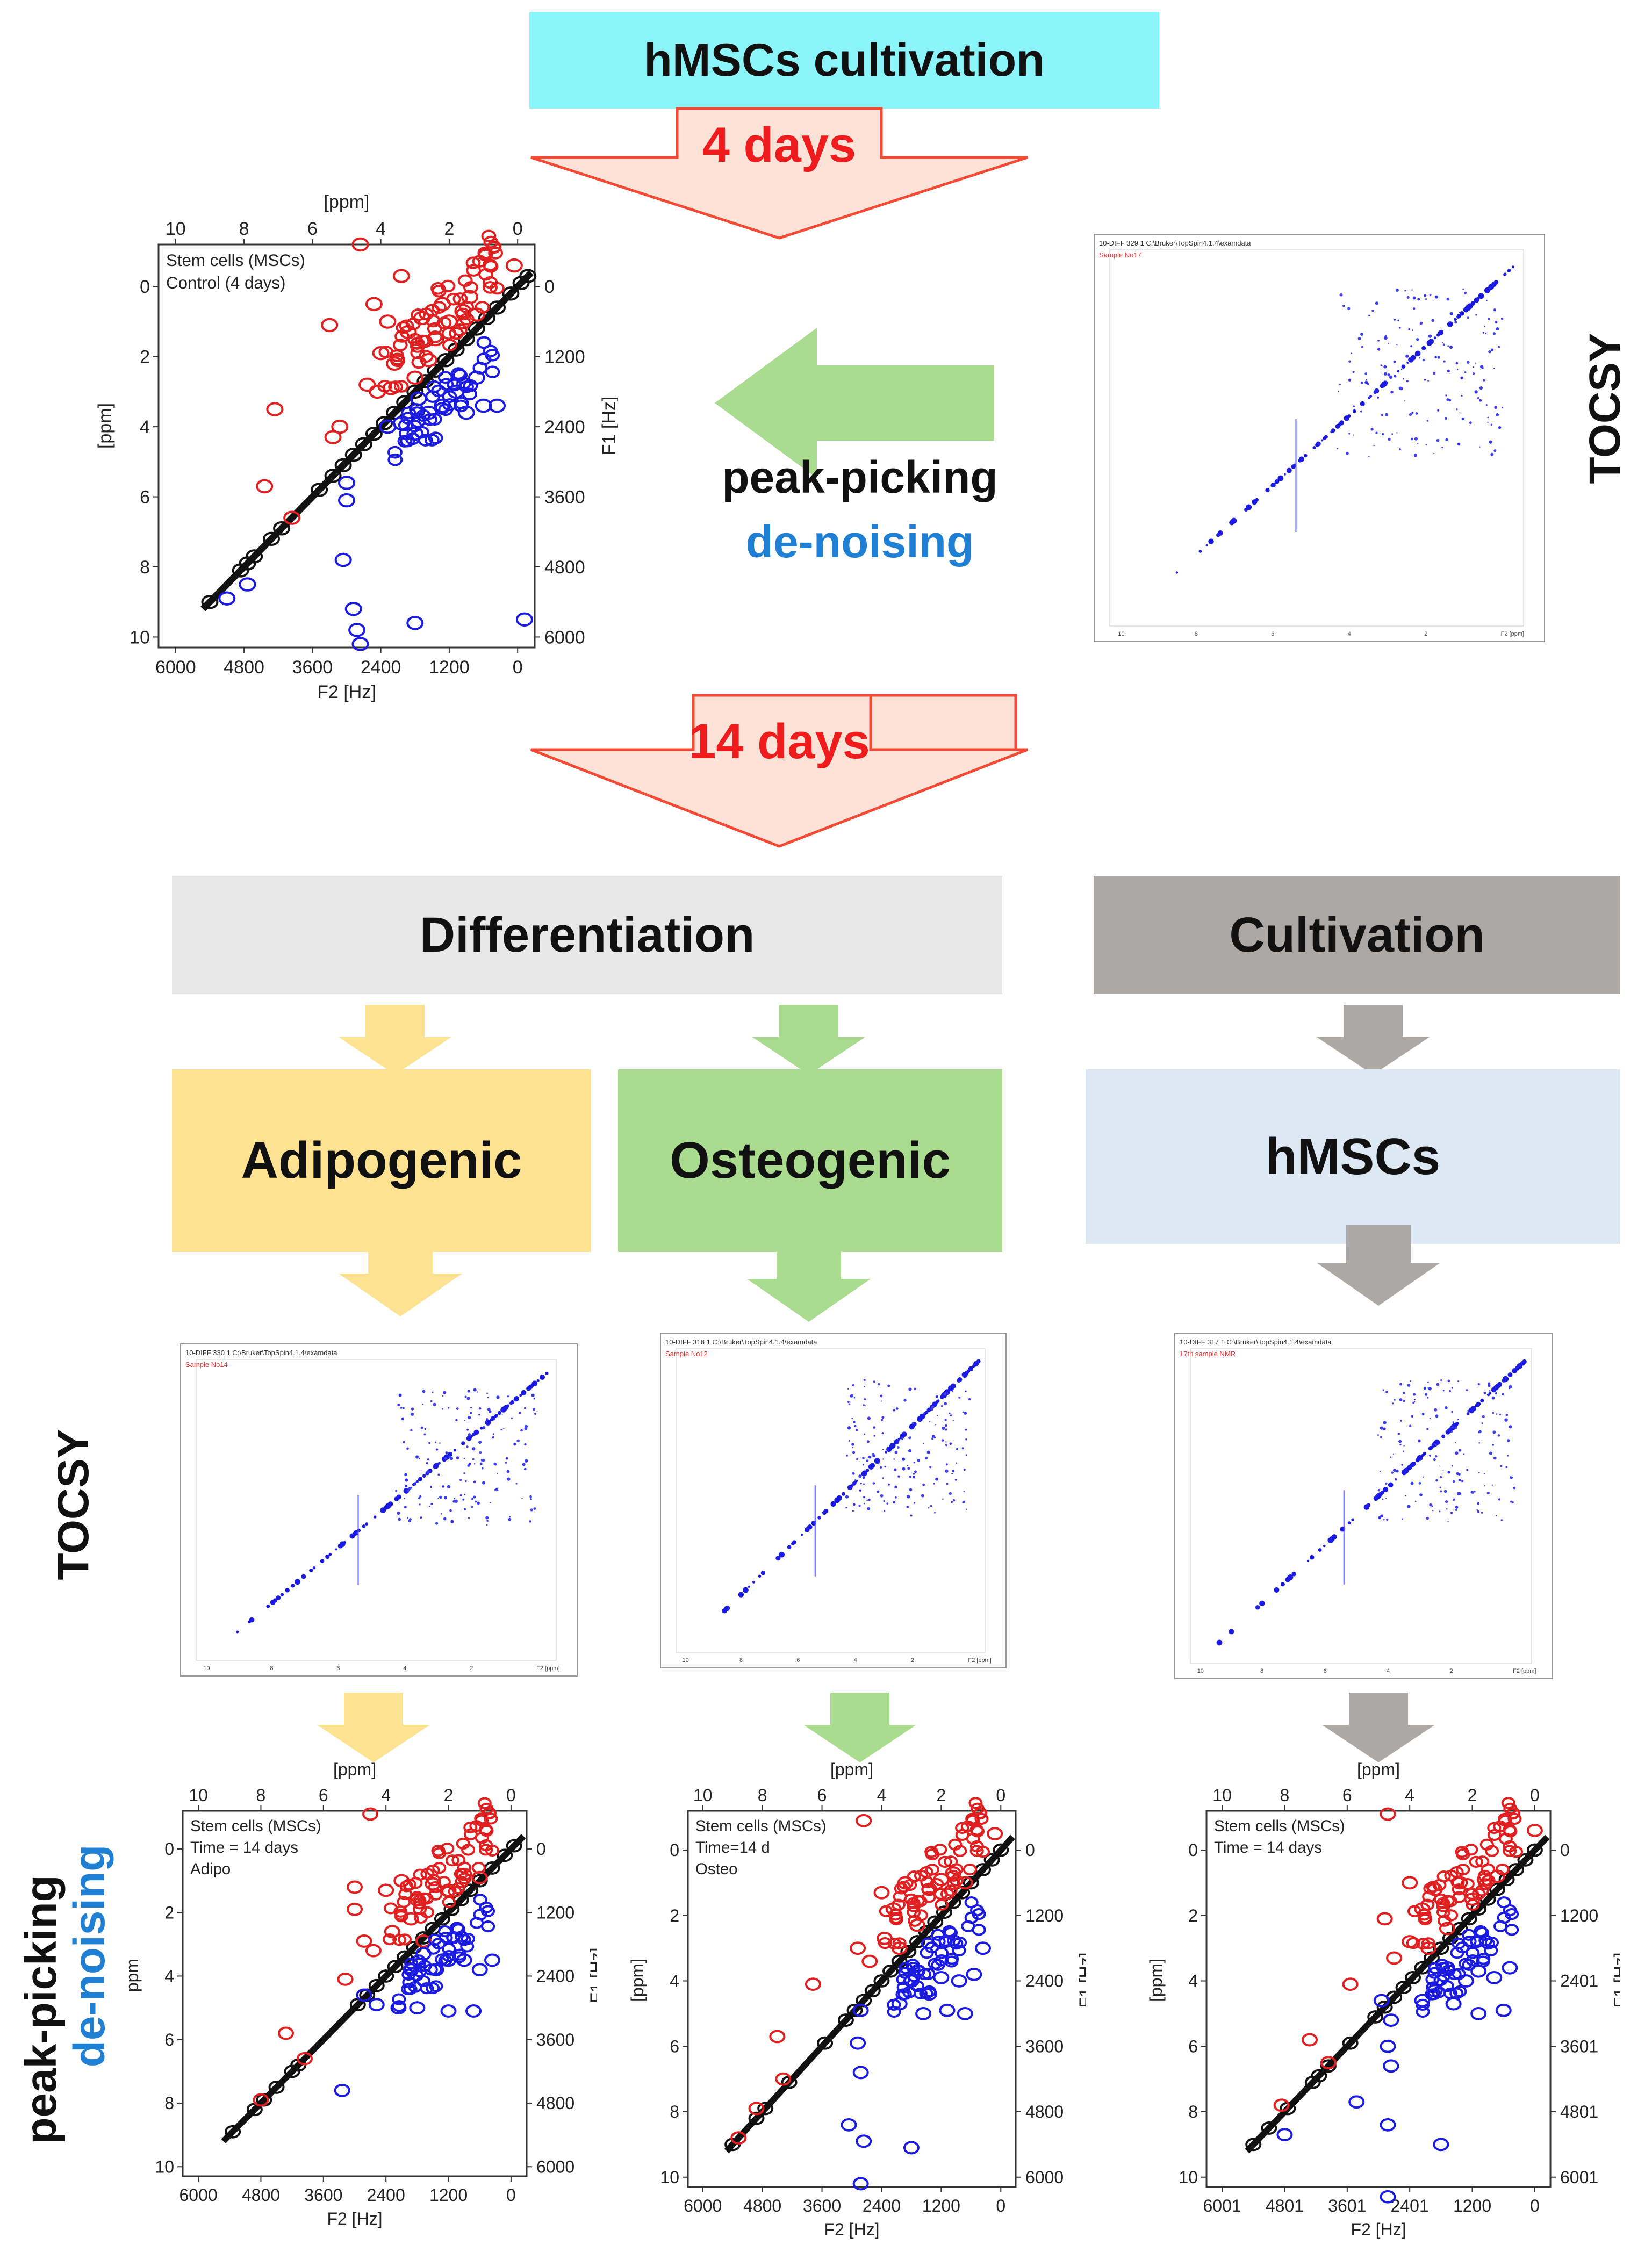  Describe the element at coordinates (674, 1981) in the screenshot. I see `left-tick-label: 4` at that location.